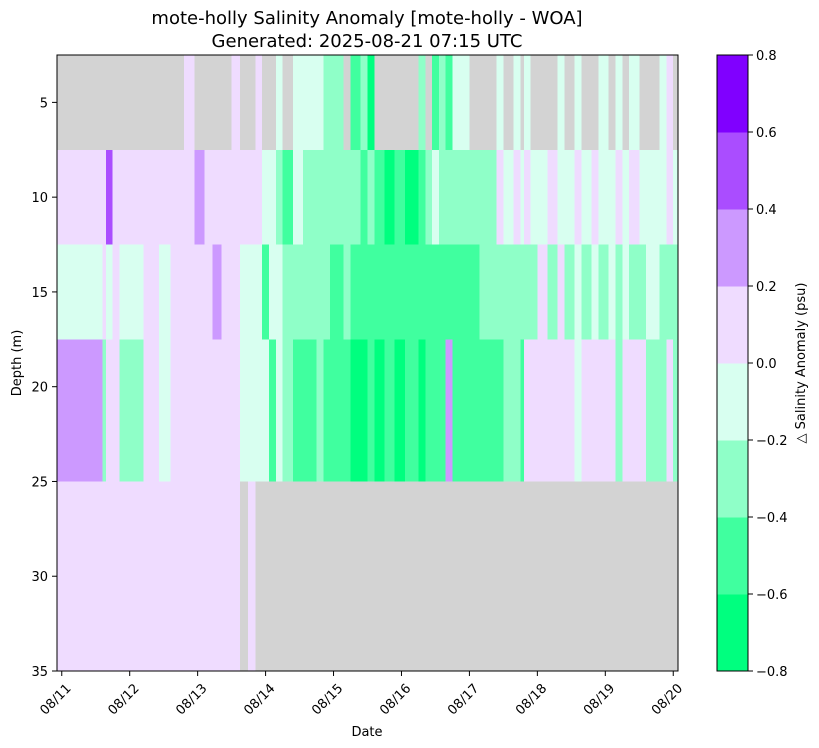  Describe the element at coordinates (766, 56) in the screenshot. I see `colorbar-tick-label: 0.8` at that location.